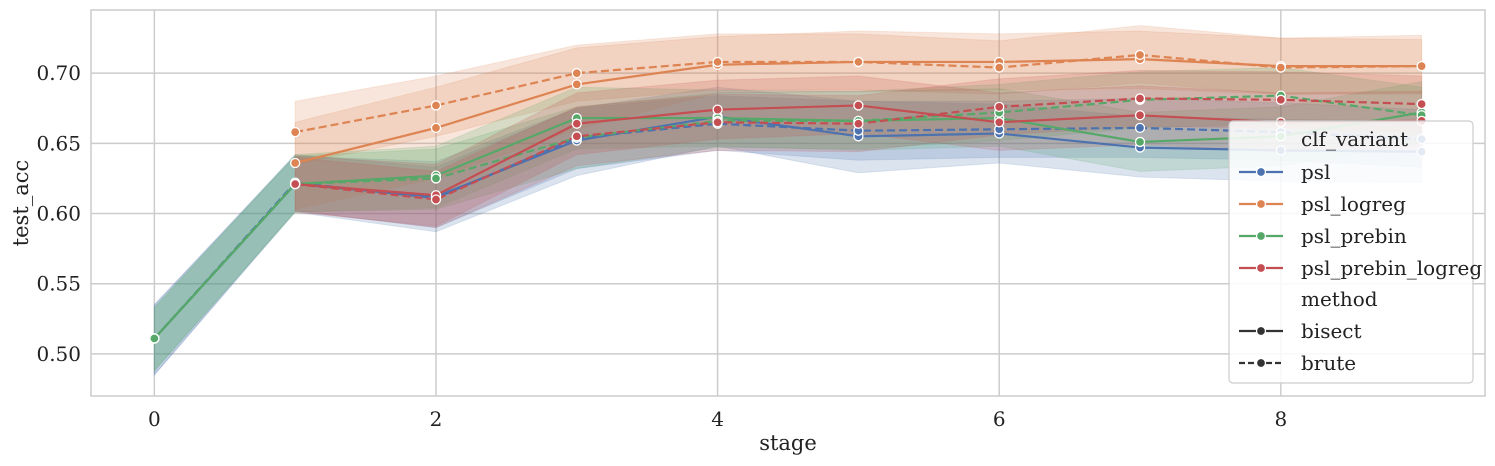 The width and height of the screenshot is (1495, 466). I want to click on x-tick-label: 0, so click(154, 419).